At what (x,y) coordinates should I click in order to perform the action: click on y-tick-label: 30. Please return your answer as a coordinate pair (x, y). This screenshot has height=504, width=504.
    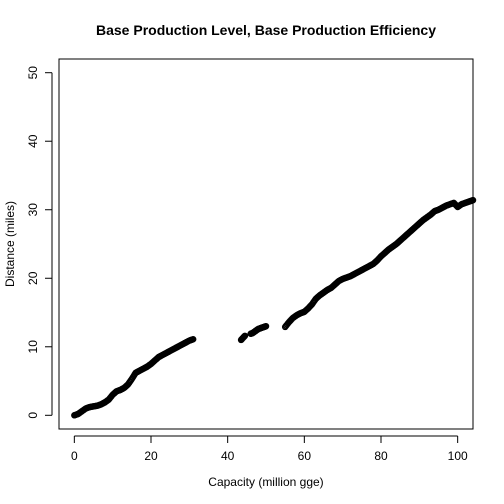
    Looking at the image, I should click on (33, 210).